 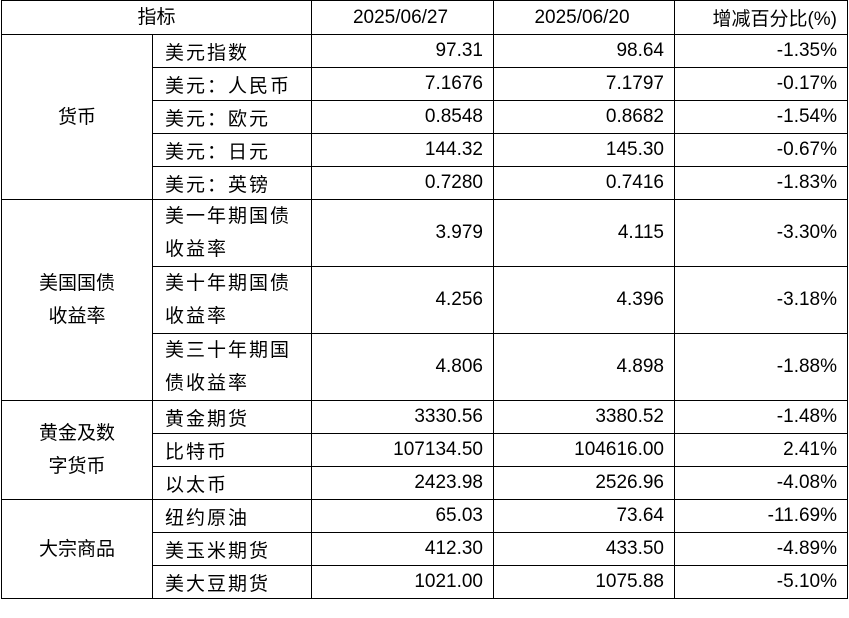 I want to click on table-row: 美十年期国债收益率 4.256 4.396 -3.18%, so click(x=425, y=300).